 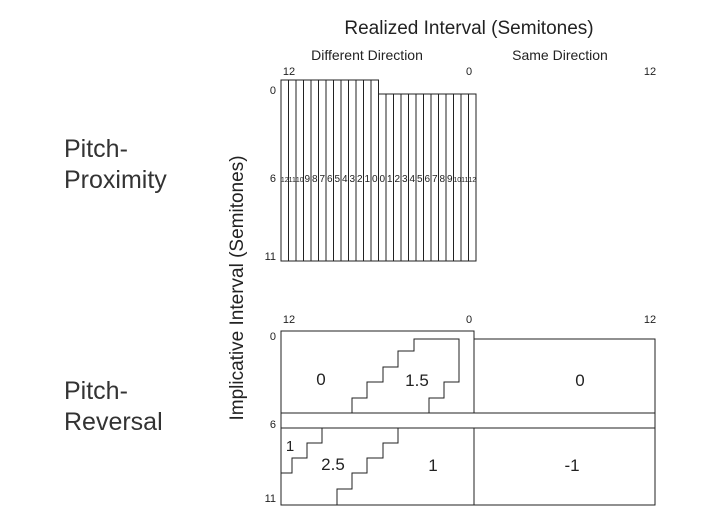 I want to click on reversal-lower-stair-left, so click(x=302, y=451).